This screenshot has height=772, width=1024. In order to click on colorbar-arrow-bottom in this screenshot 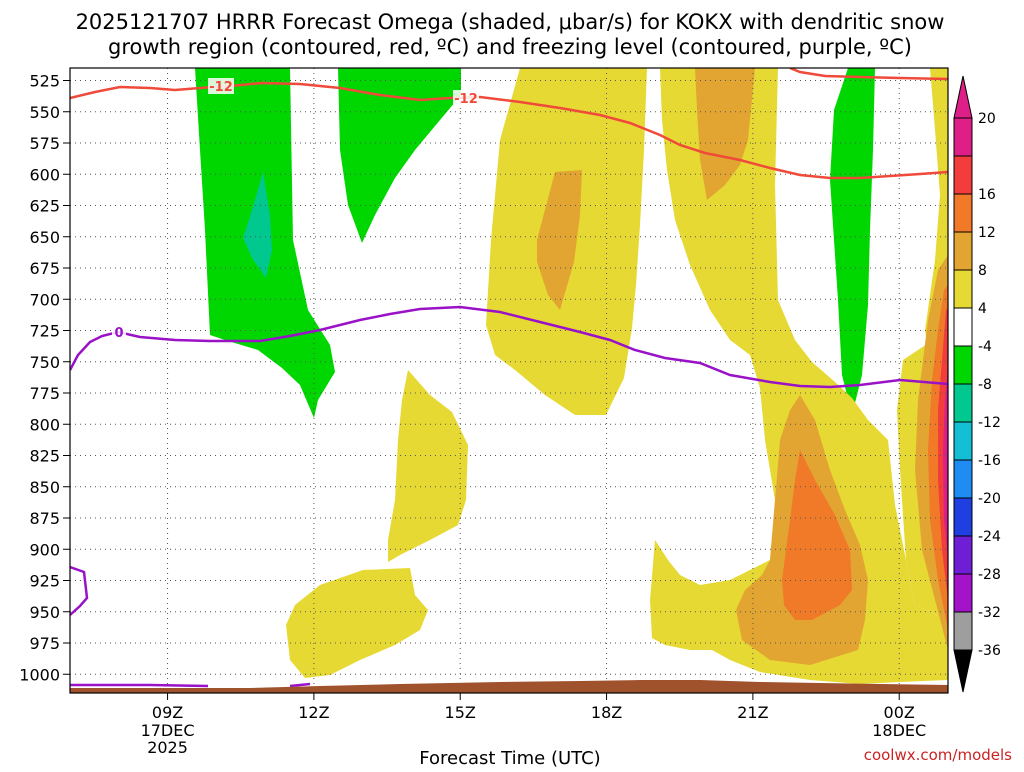, I will do `click(963, 671)`.